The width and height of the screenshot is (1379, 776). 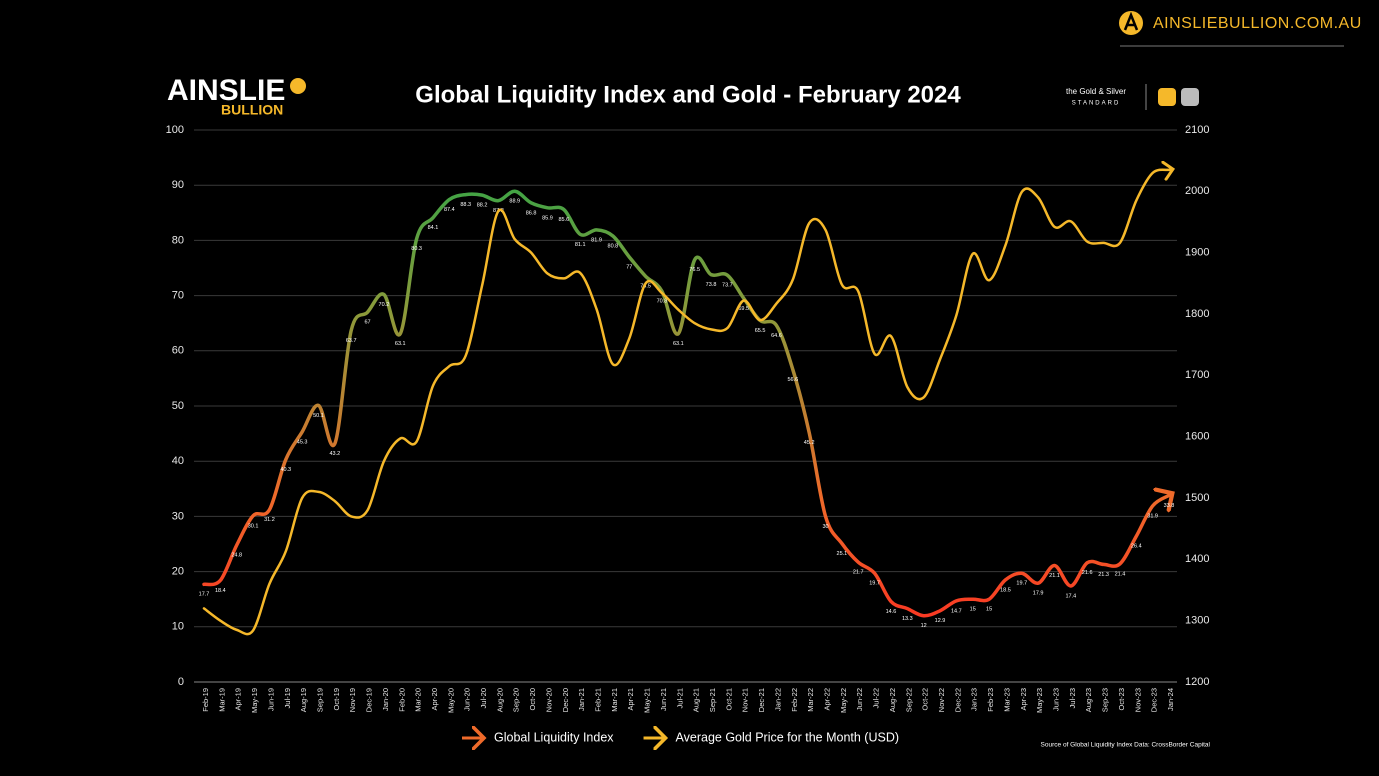 What do you see at coordinates (253, 526) in the screenshot?
I see `data-label: 30.1` at bounding box center [253, 526].